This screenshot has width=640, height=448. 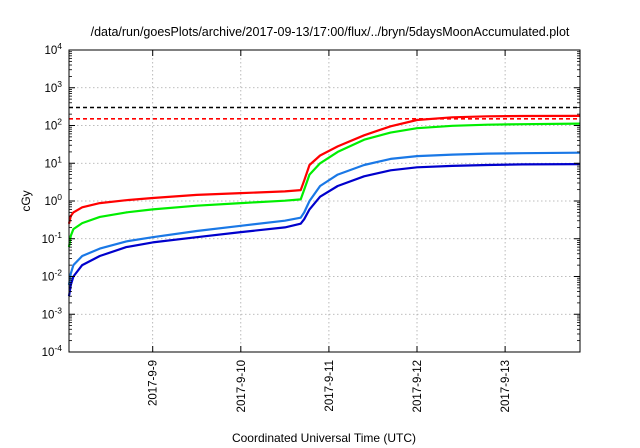 What do you see at coordinates (330, 386) in the screenshot?
I see `x-tick-label: 2017-9-11` at bounding box center [330, 386].